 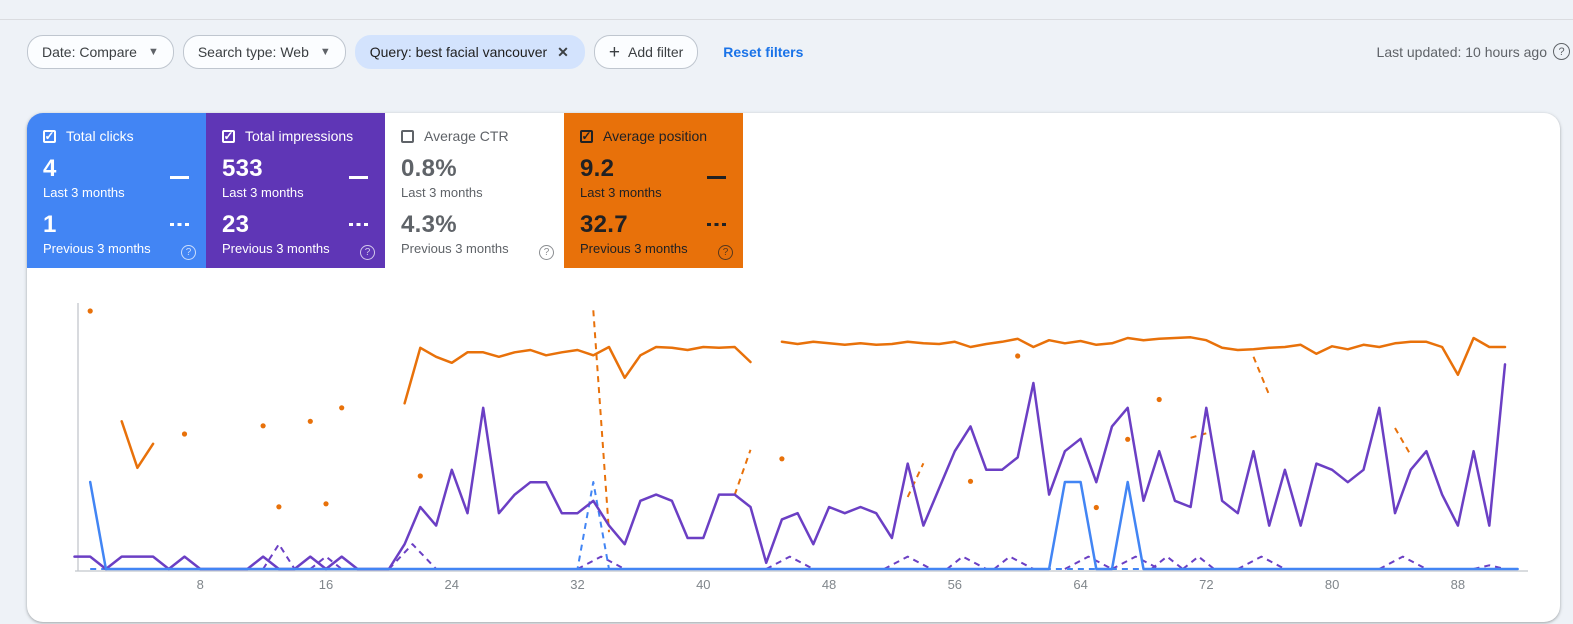 I want to click on x-tick-label-24: 24, so click(x=452, y=584).